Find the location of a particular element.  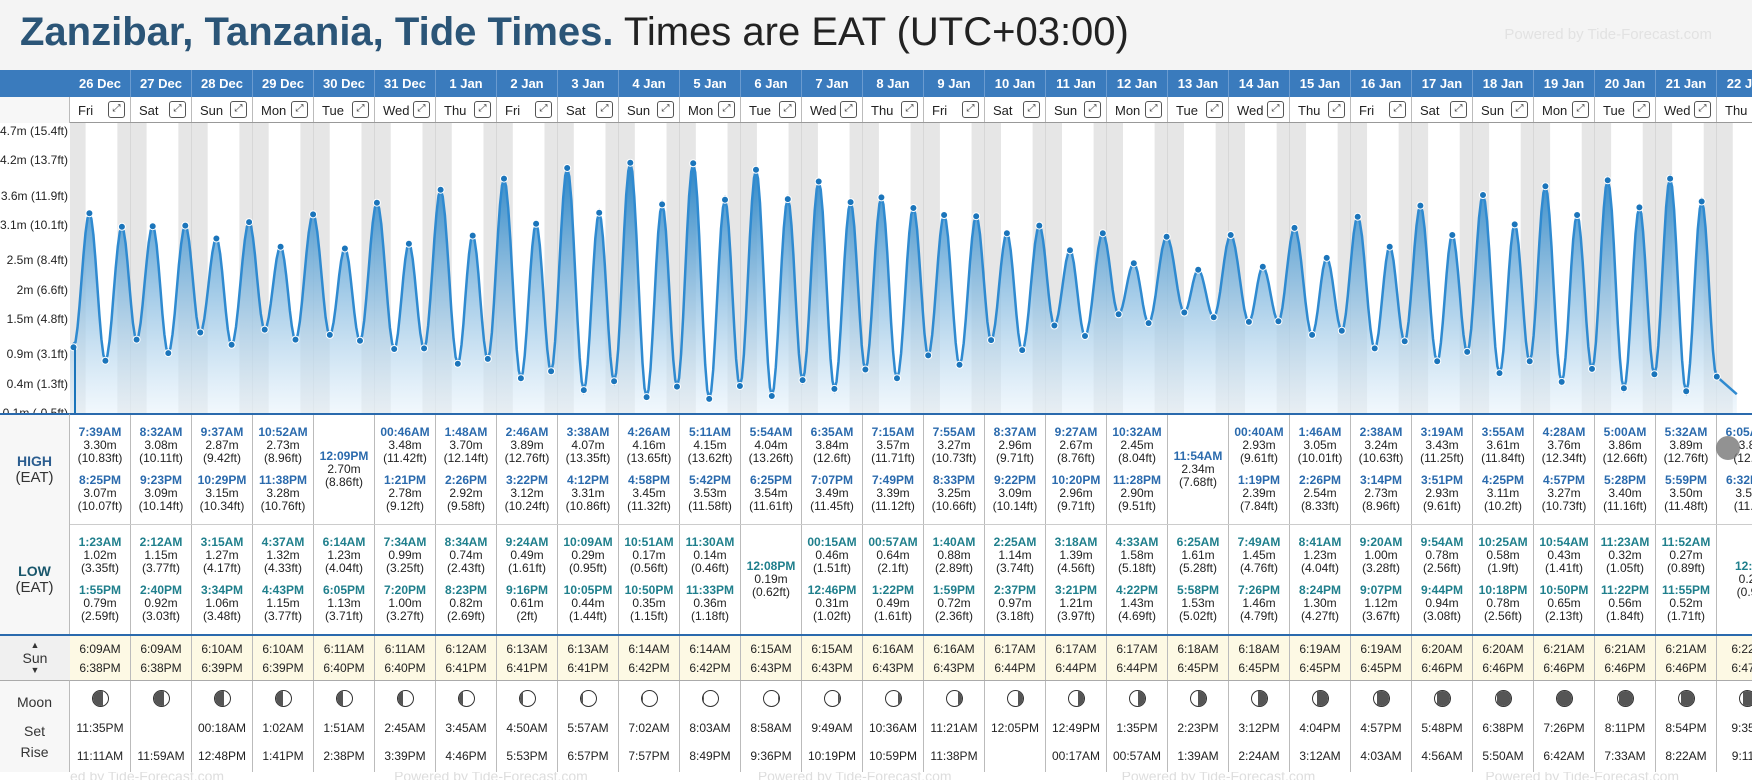

moonrise-time: 4:46PM is located at coordinates (466, 755).